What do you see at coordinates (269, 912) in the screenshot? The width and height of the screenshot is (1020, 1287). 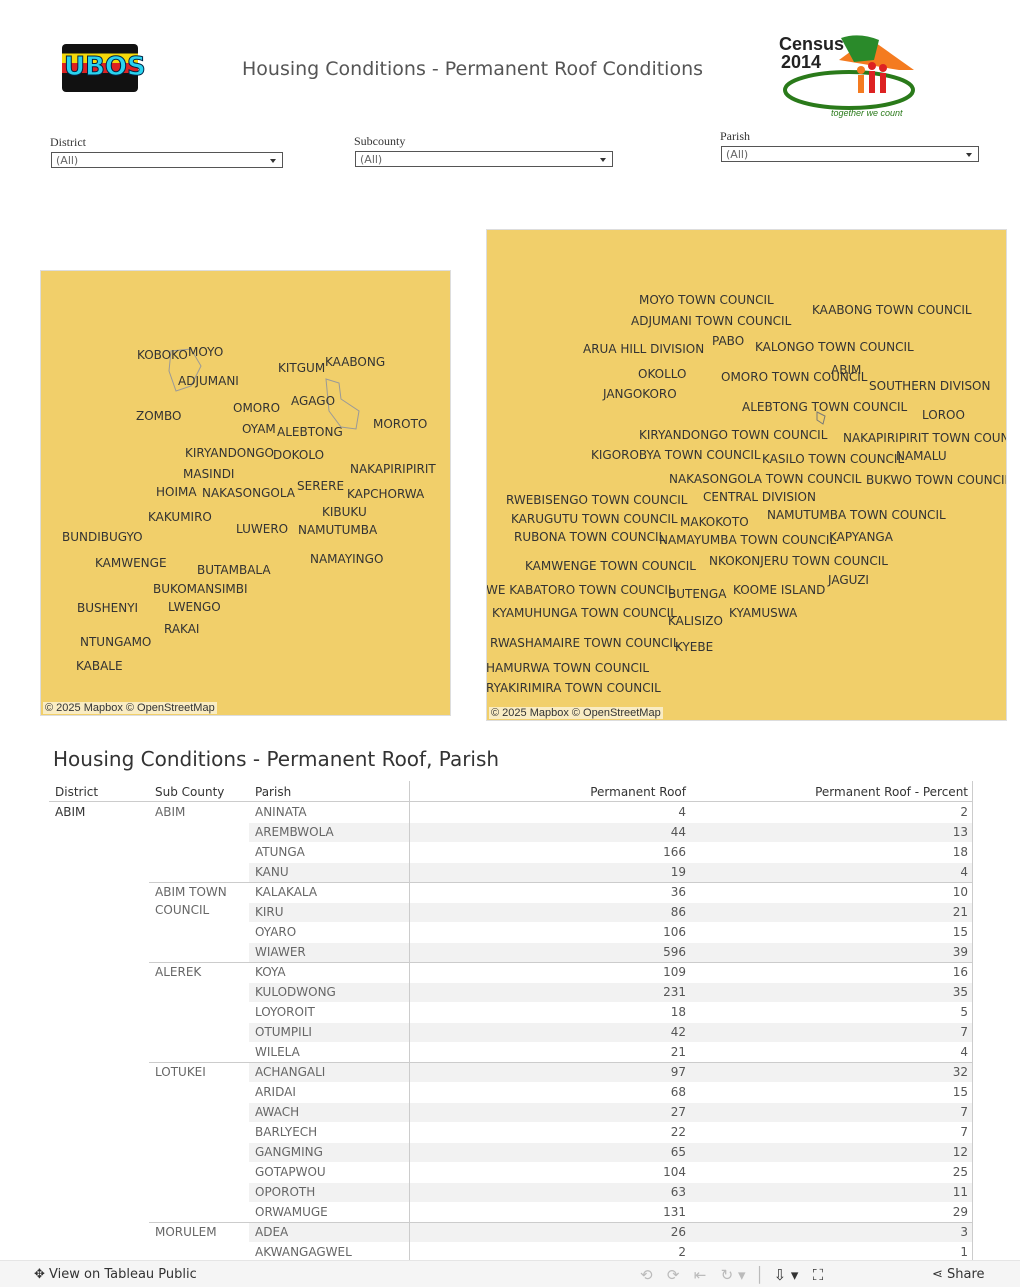 I see `parish-cell: KIRU` at bounding box center [269, 912].